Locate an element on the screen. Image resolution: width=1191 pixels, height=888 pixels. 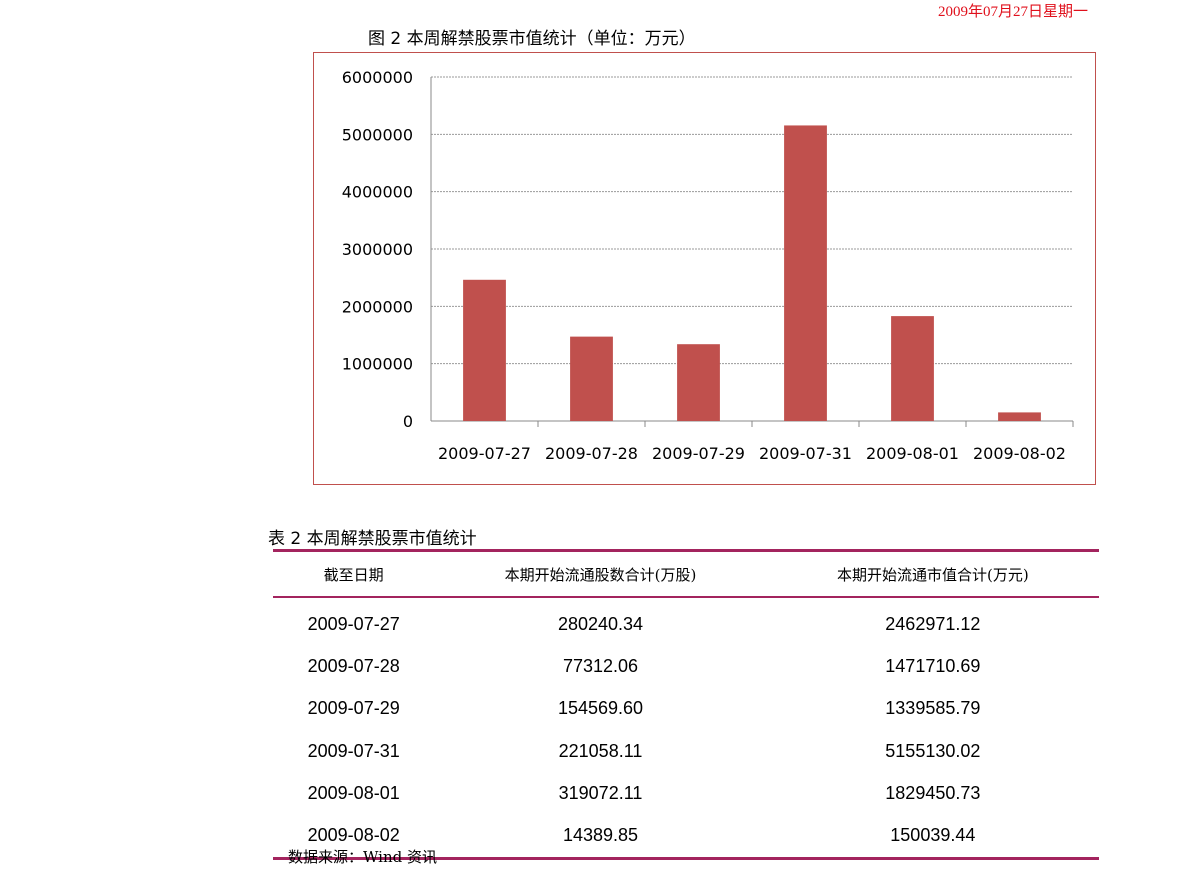
x-tick-label: 2009-08-02 is located at coordinates (1019, 453).